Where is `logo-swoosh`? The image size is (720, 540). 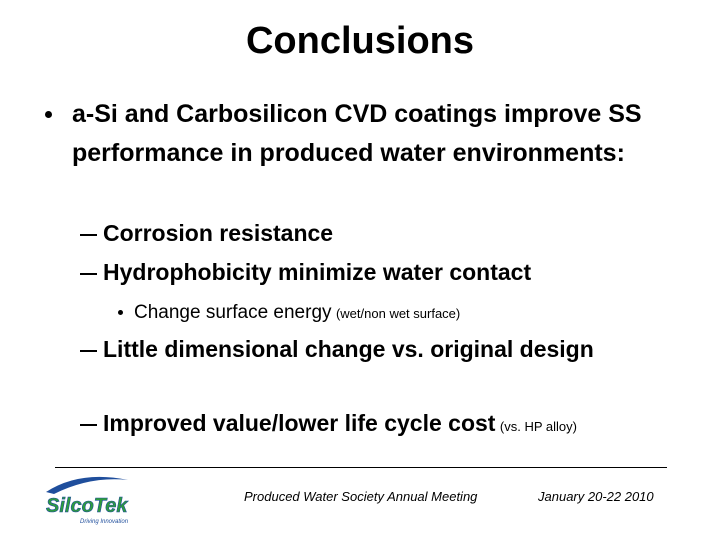 logo-swoosh is located at coordinates (87, 485).